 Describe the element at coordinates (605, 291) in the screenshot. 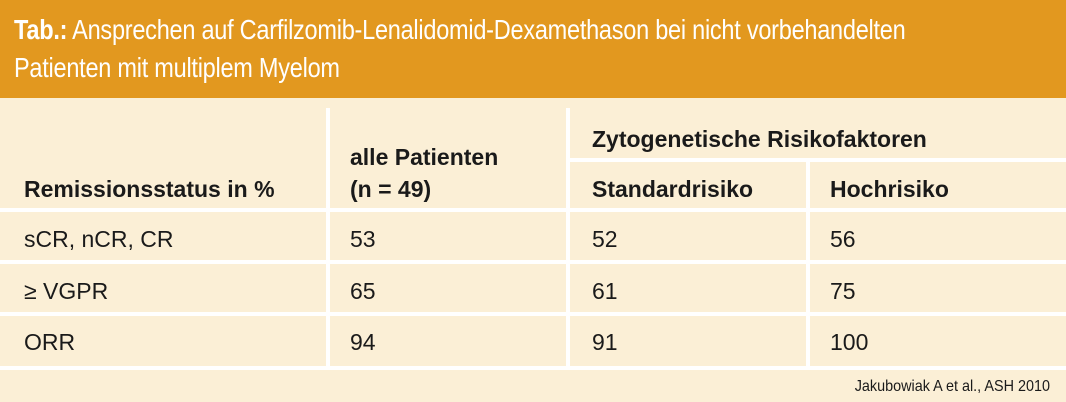

I see `row-2-standard: 61` at that location.